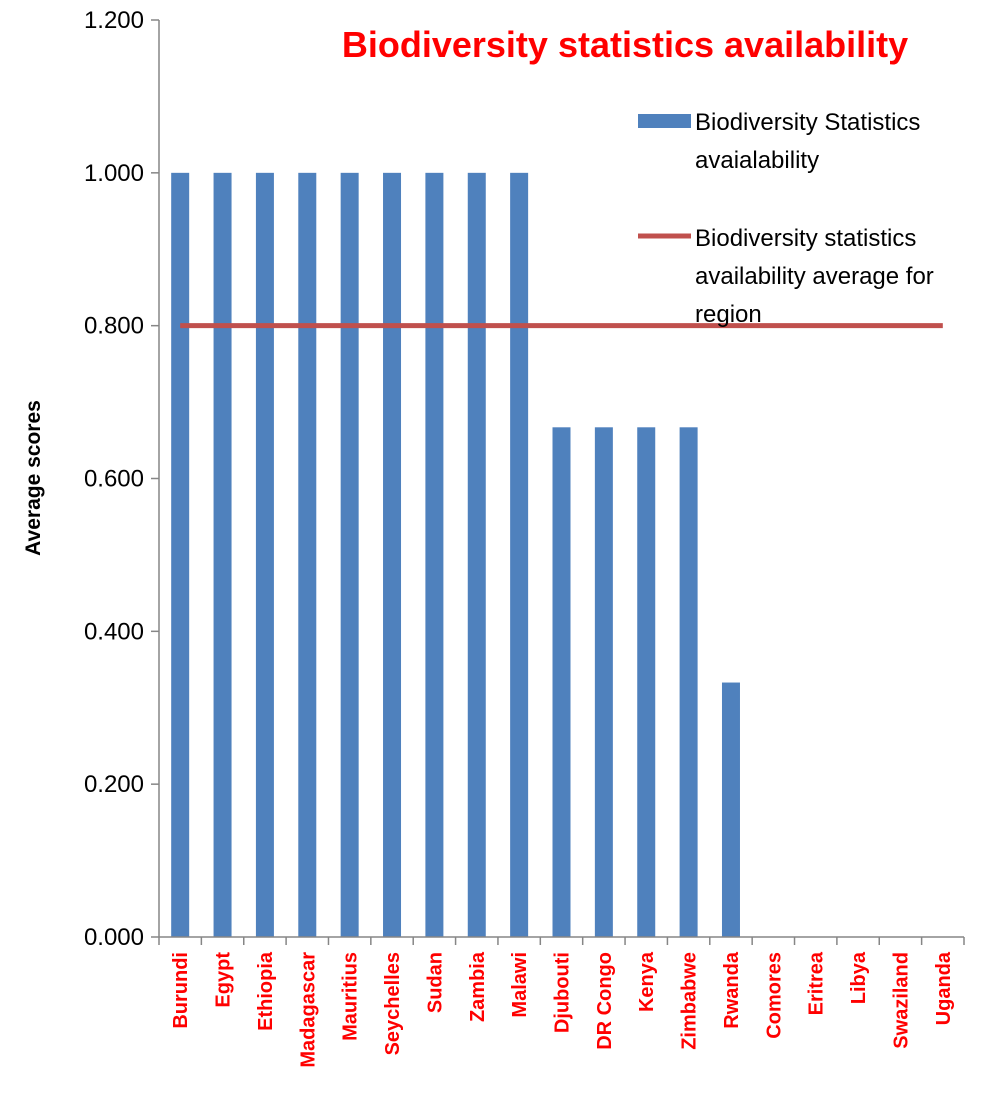 Image resolution: width=1008 pixels, height=1115 pixels. I want to click on x-tick-label: Swaziland, so click(901, 1000).